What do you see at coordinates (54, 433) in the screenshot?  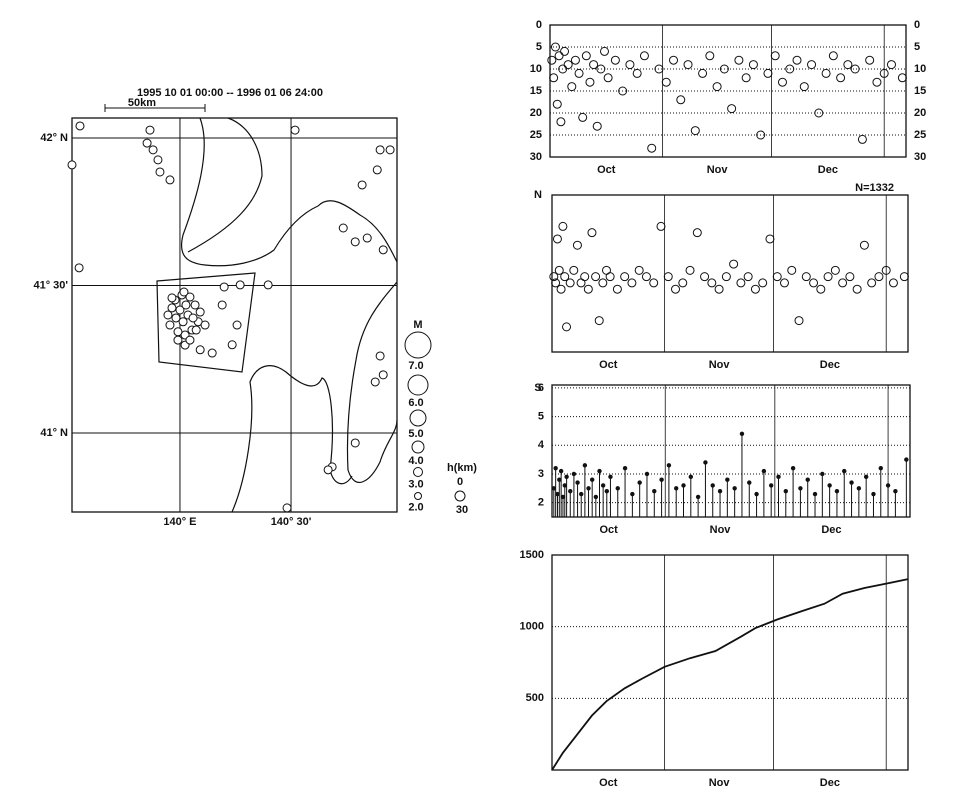 I see `lat-label: 41° N` at bounding box center [54, 433].